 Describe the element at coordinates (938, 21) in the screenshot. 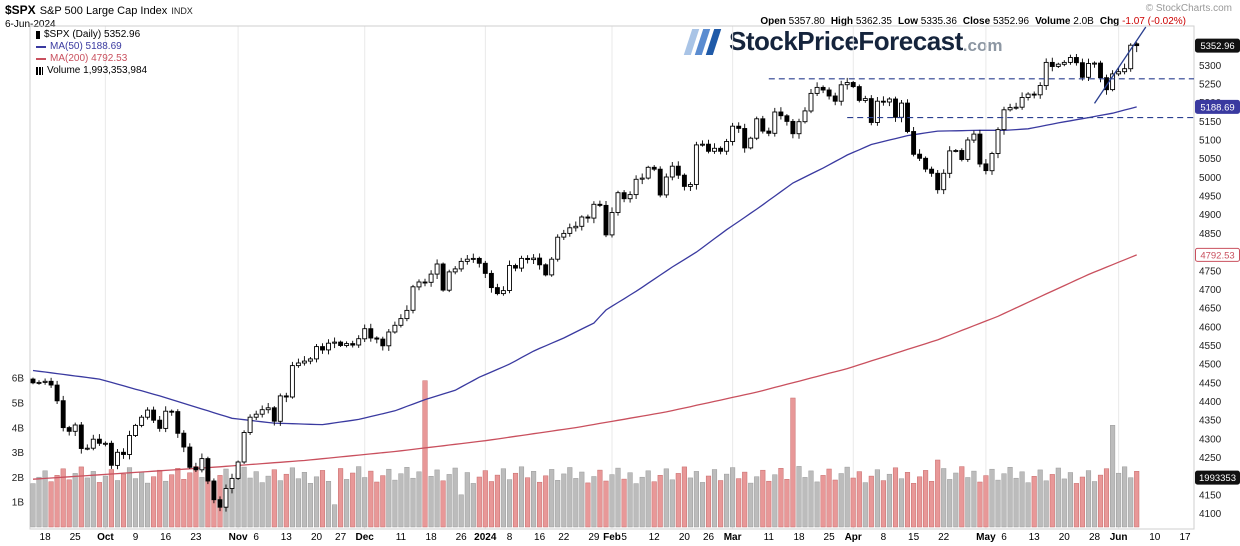

I see `low-value: 5335.36` at that location.